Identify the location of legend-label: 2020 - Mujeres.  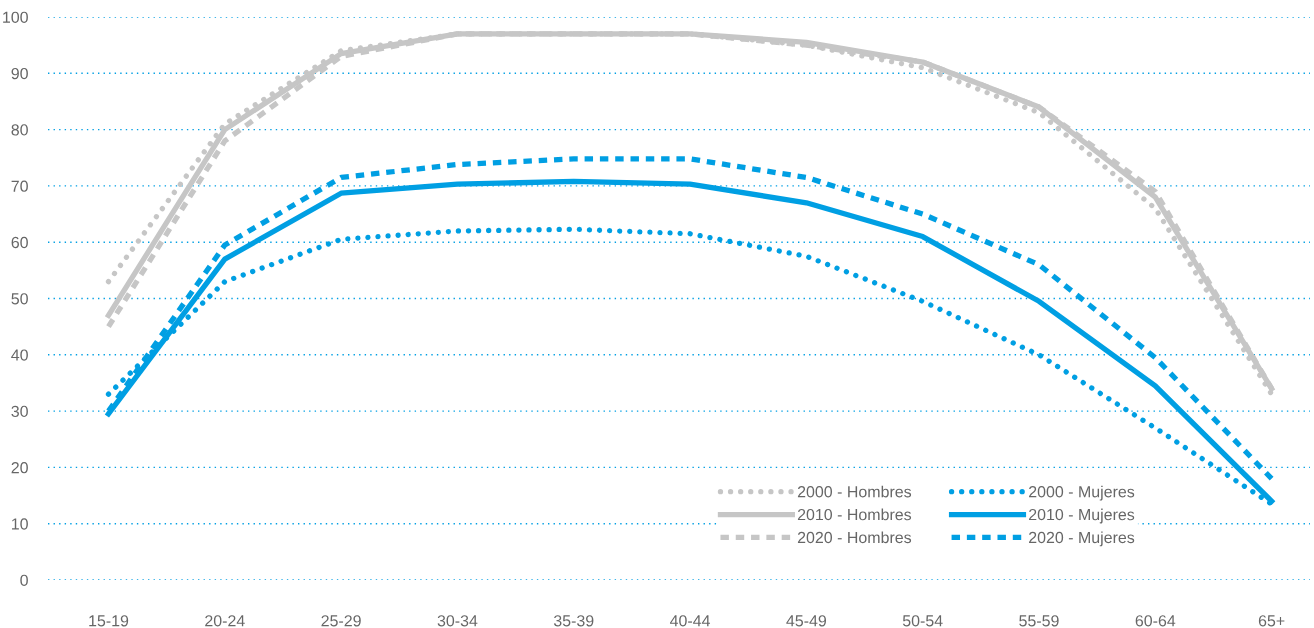
(1082, 539).